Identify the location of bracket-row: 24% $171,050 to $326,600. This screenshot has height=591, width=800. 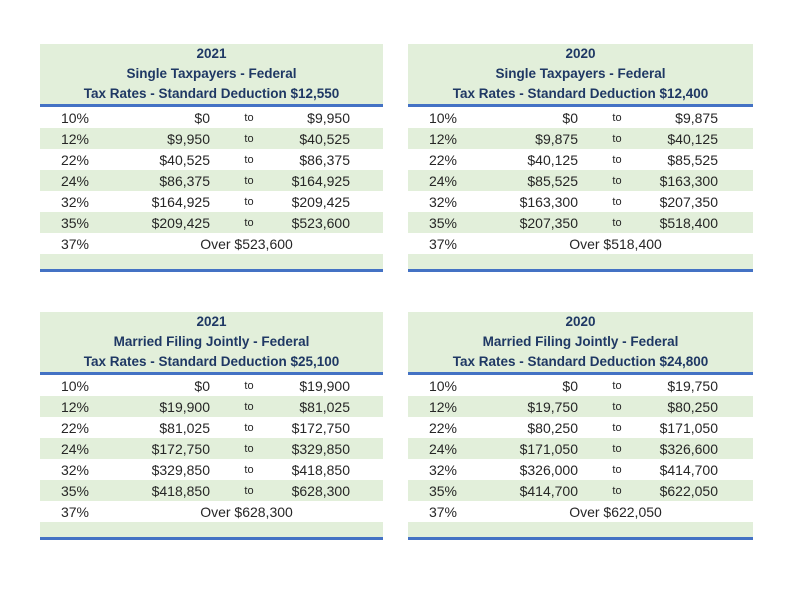
(580, 448).